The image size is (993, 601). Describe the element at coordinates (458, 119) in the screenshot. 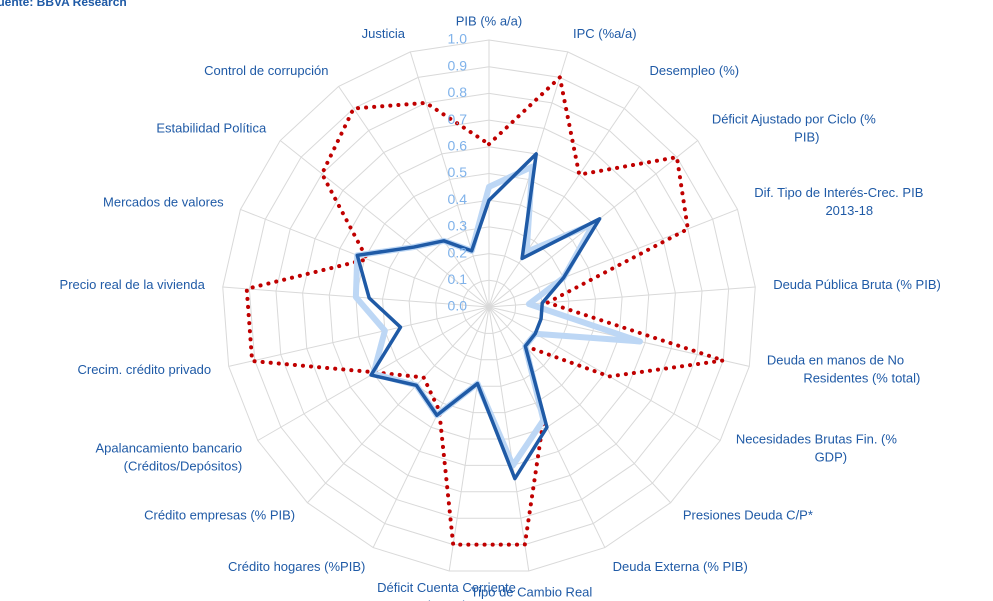

I see `r-tick-label: 0.7` at that location.